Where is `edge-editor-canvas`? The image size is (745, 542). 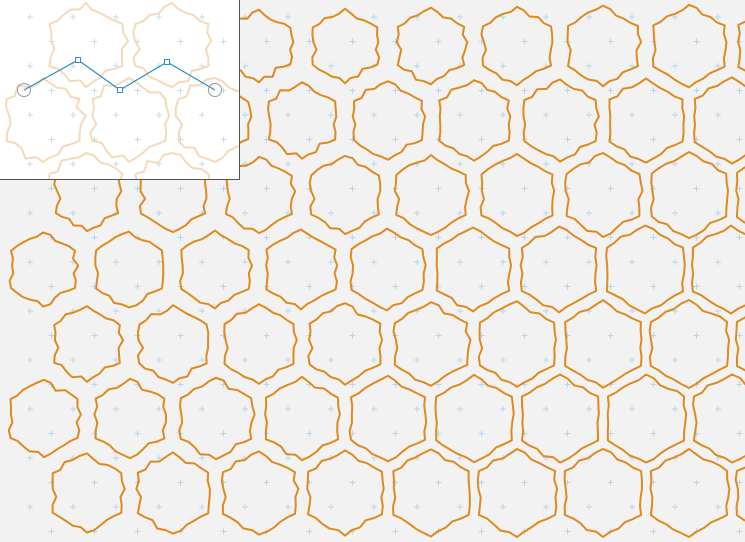 edge-editor-canvas is located at coordinates (120, 90).